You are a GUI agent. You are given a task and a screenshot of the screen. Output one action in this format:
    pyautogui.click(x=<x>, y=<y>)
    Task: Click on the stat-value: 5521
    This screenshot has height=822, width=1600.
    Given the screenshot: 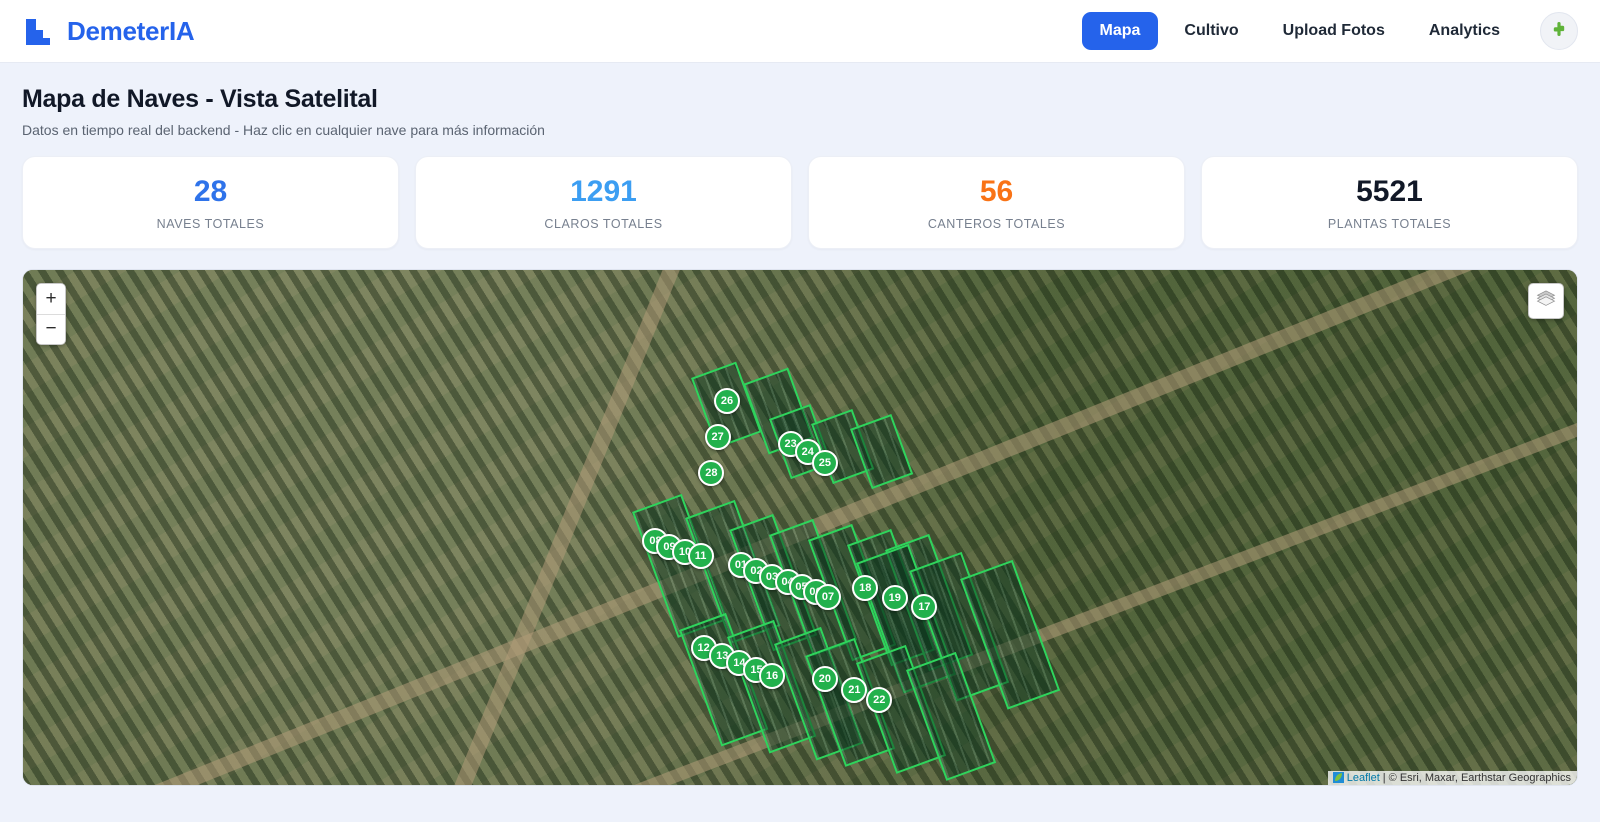 What is the action you would take?
    pyautogui.click(x=1389, y=191)
    